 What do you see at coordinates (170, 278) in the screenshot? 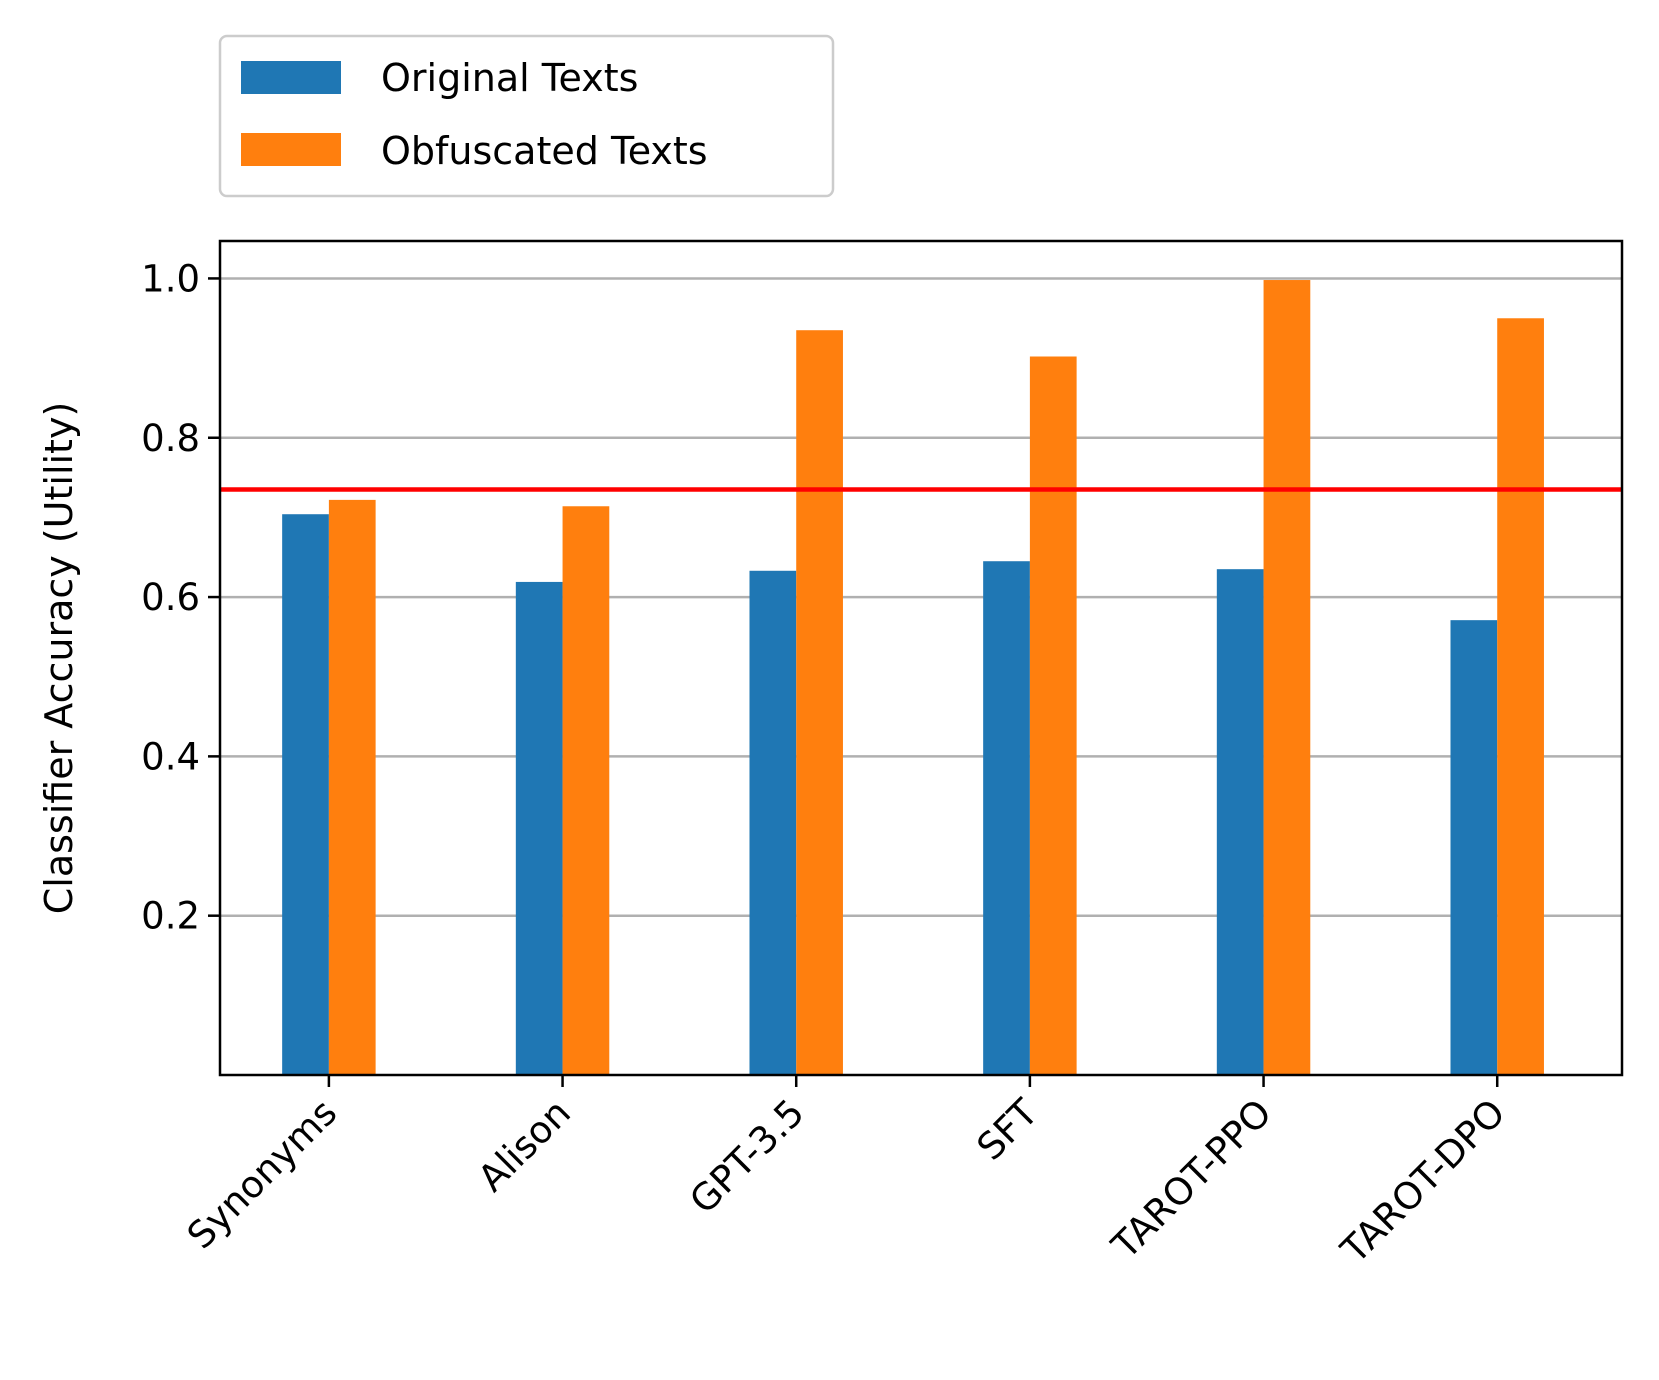
I see `y-tick-label: 1.0` at bounding box center [170, 278].